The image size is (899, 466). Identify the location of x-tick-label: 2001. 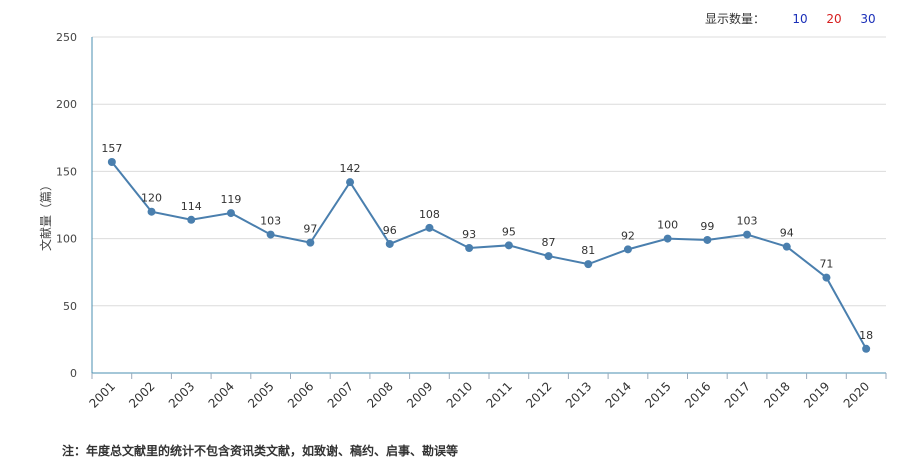
(101, 394).